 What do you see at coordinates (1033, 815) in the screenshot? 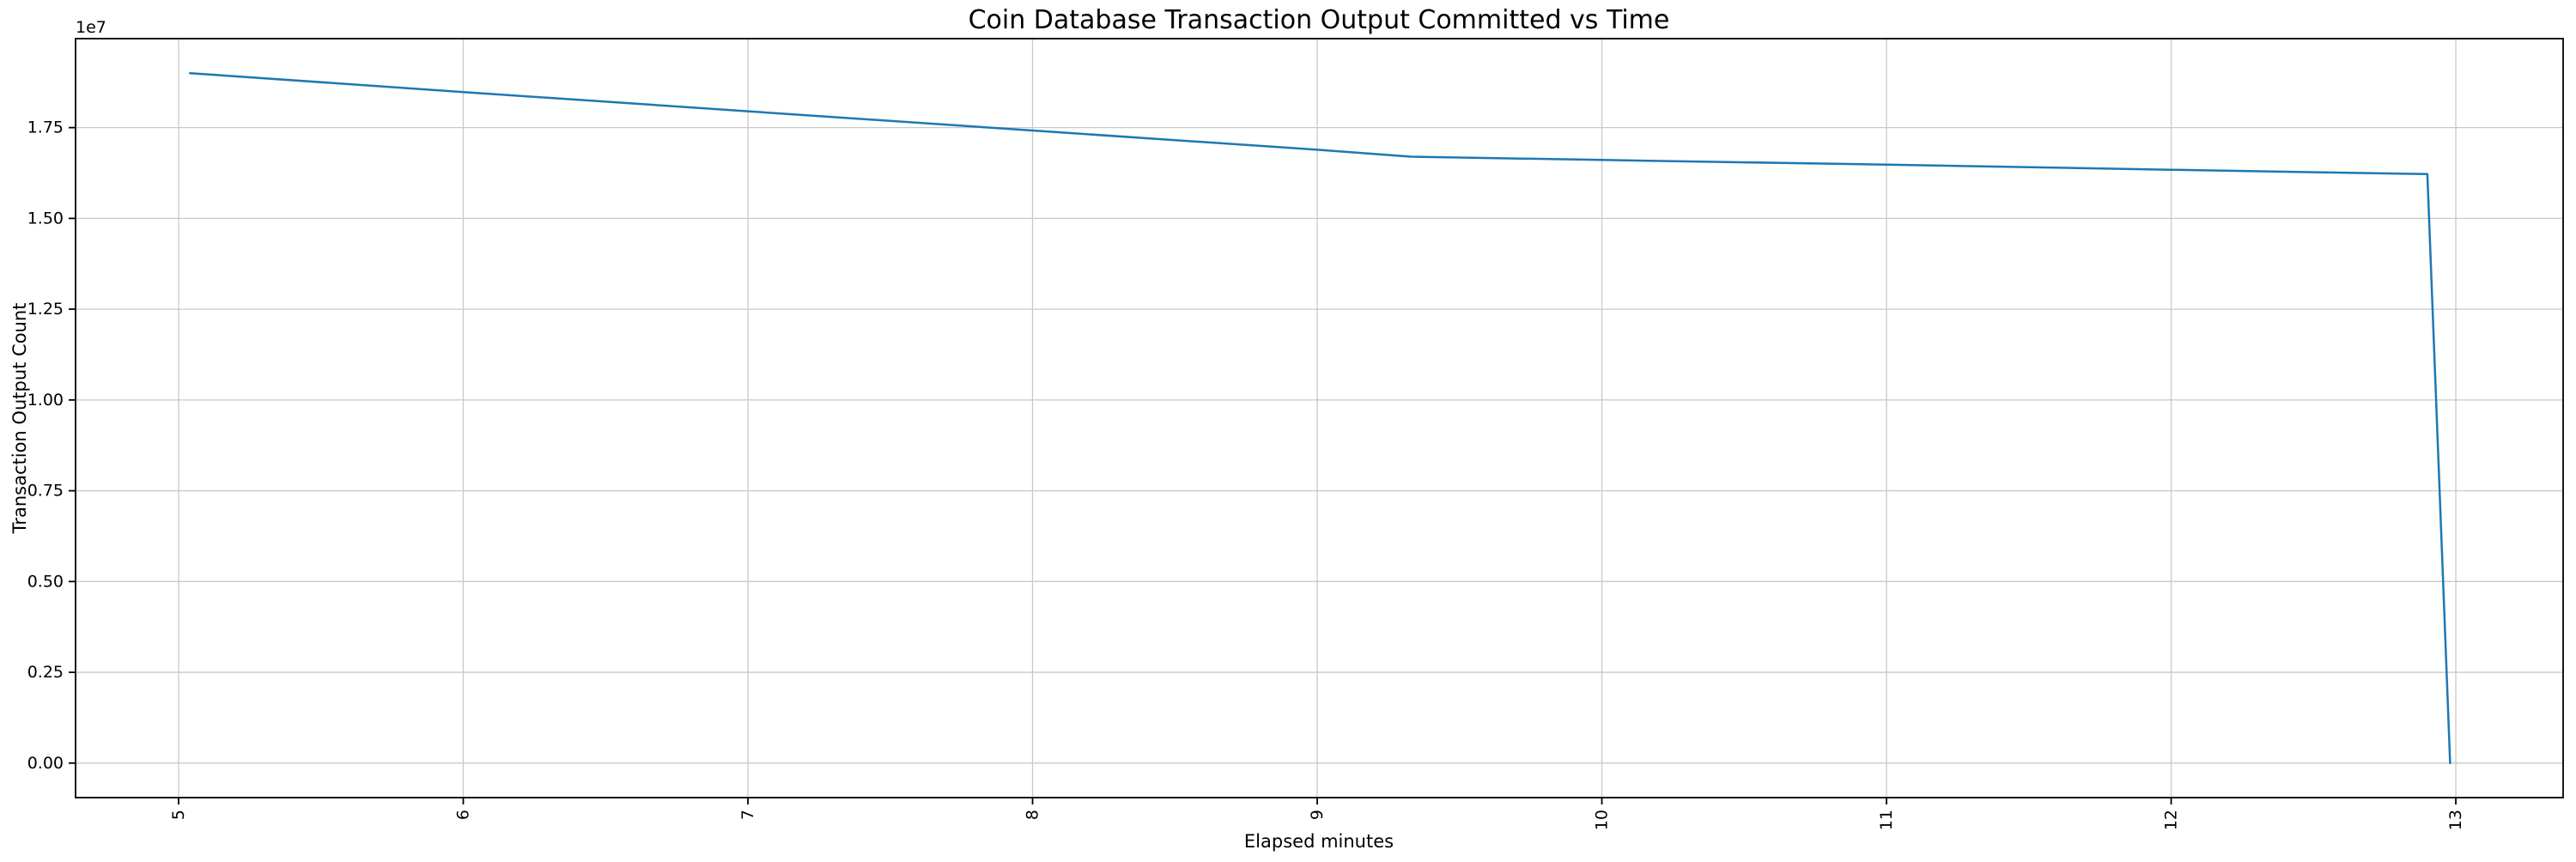
I see `x-tick-label: 8` at bounding box center [1033, 815].